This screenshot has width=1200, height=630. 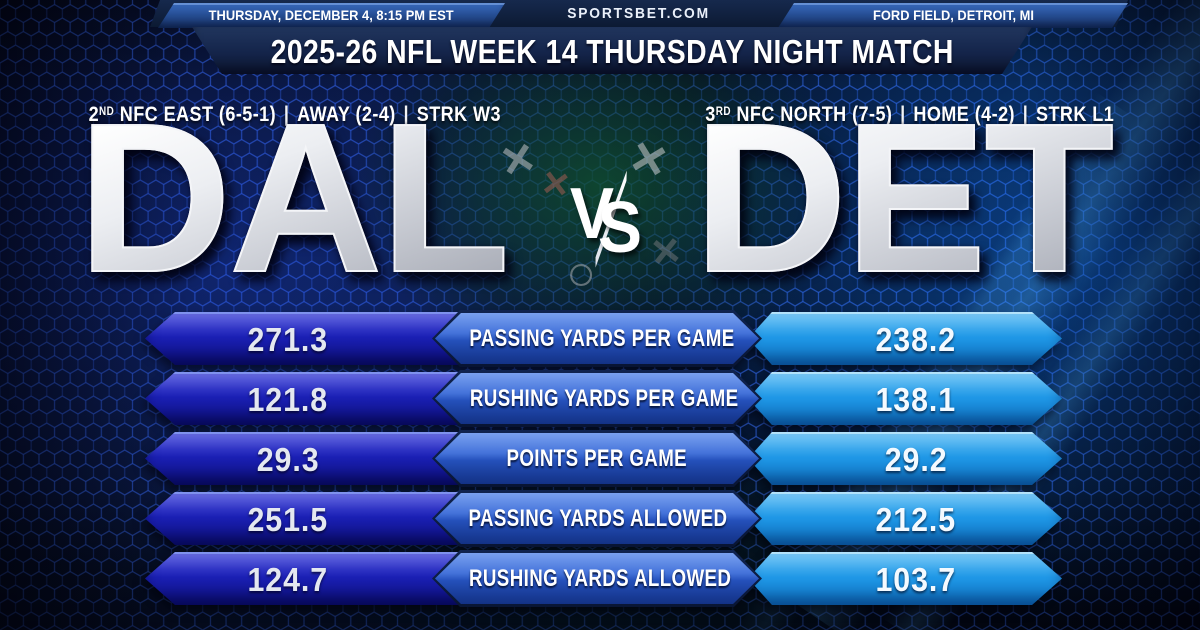 What do you see at coordinates (346, 114) in the screenshot?
I see `away-record: AWAY (2-4)` at bounding box center [346, 114].